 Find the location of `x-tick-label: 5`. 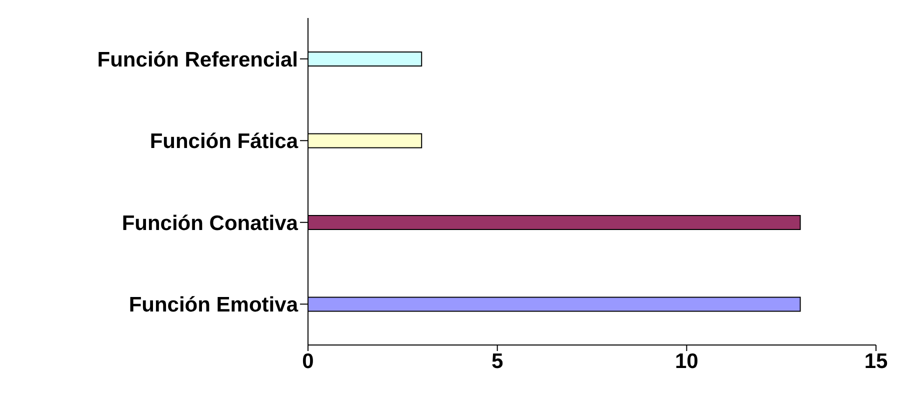

x-tick-label: 5 is located at coordinates (497, 361).